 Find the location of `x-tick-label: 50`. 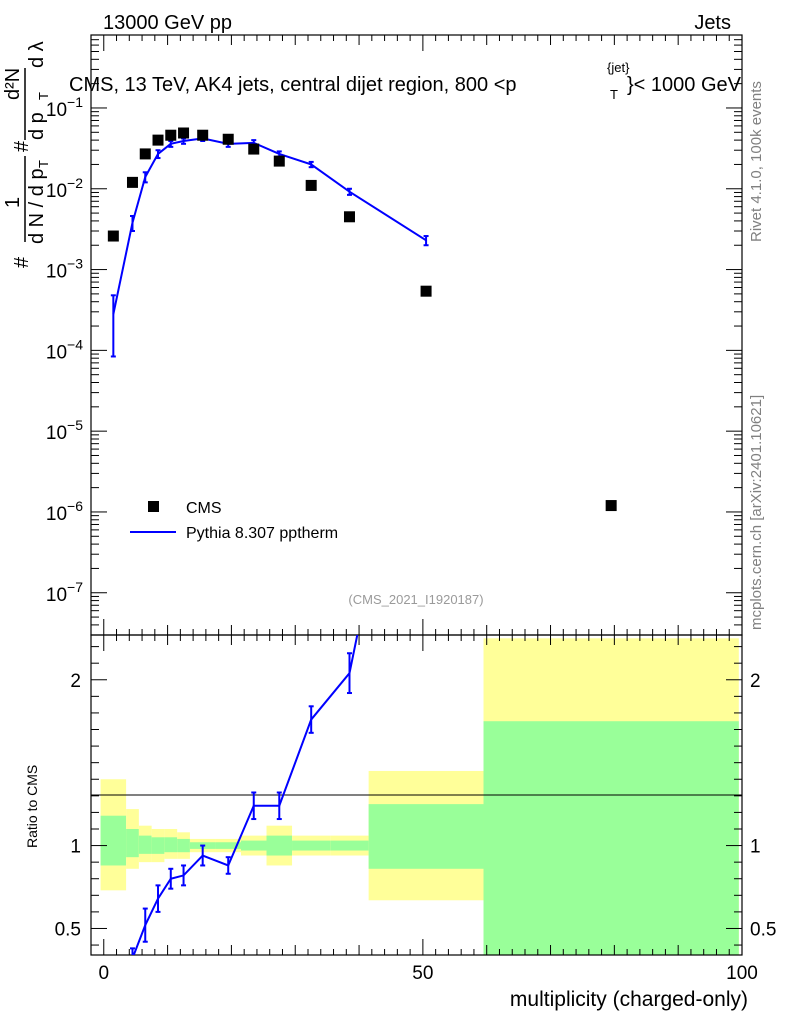

x-tick-label: 50 is located at coordinates (422, 973).